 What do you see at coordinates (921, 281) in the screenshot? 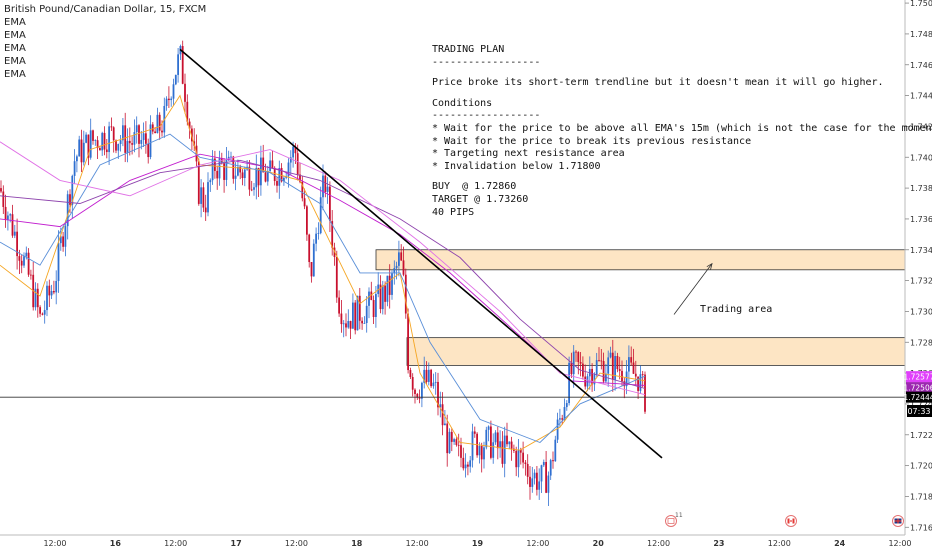
I see `y-tick-label: 1.73200` at bounding box center [921, 281].